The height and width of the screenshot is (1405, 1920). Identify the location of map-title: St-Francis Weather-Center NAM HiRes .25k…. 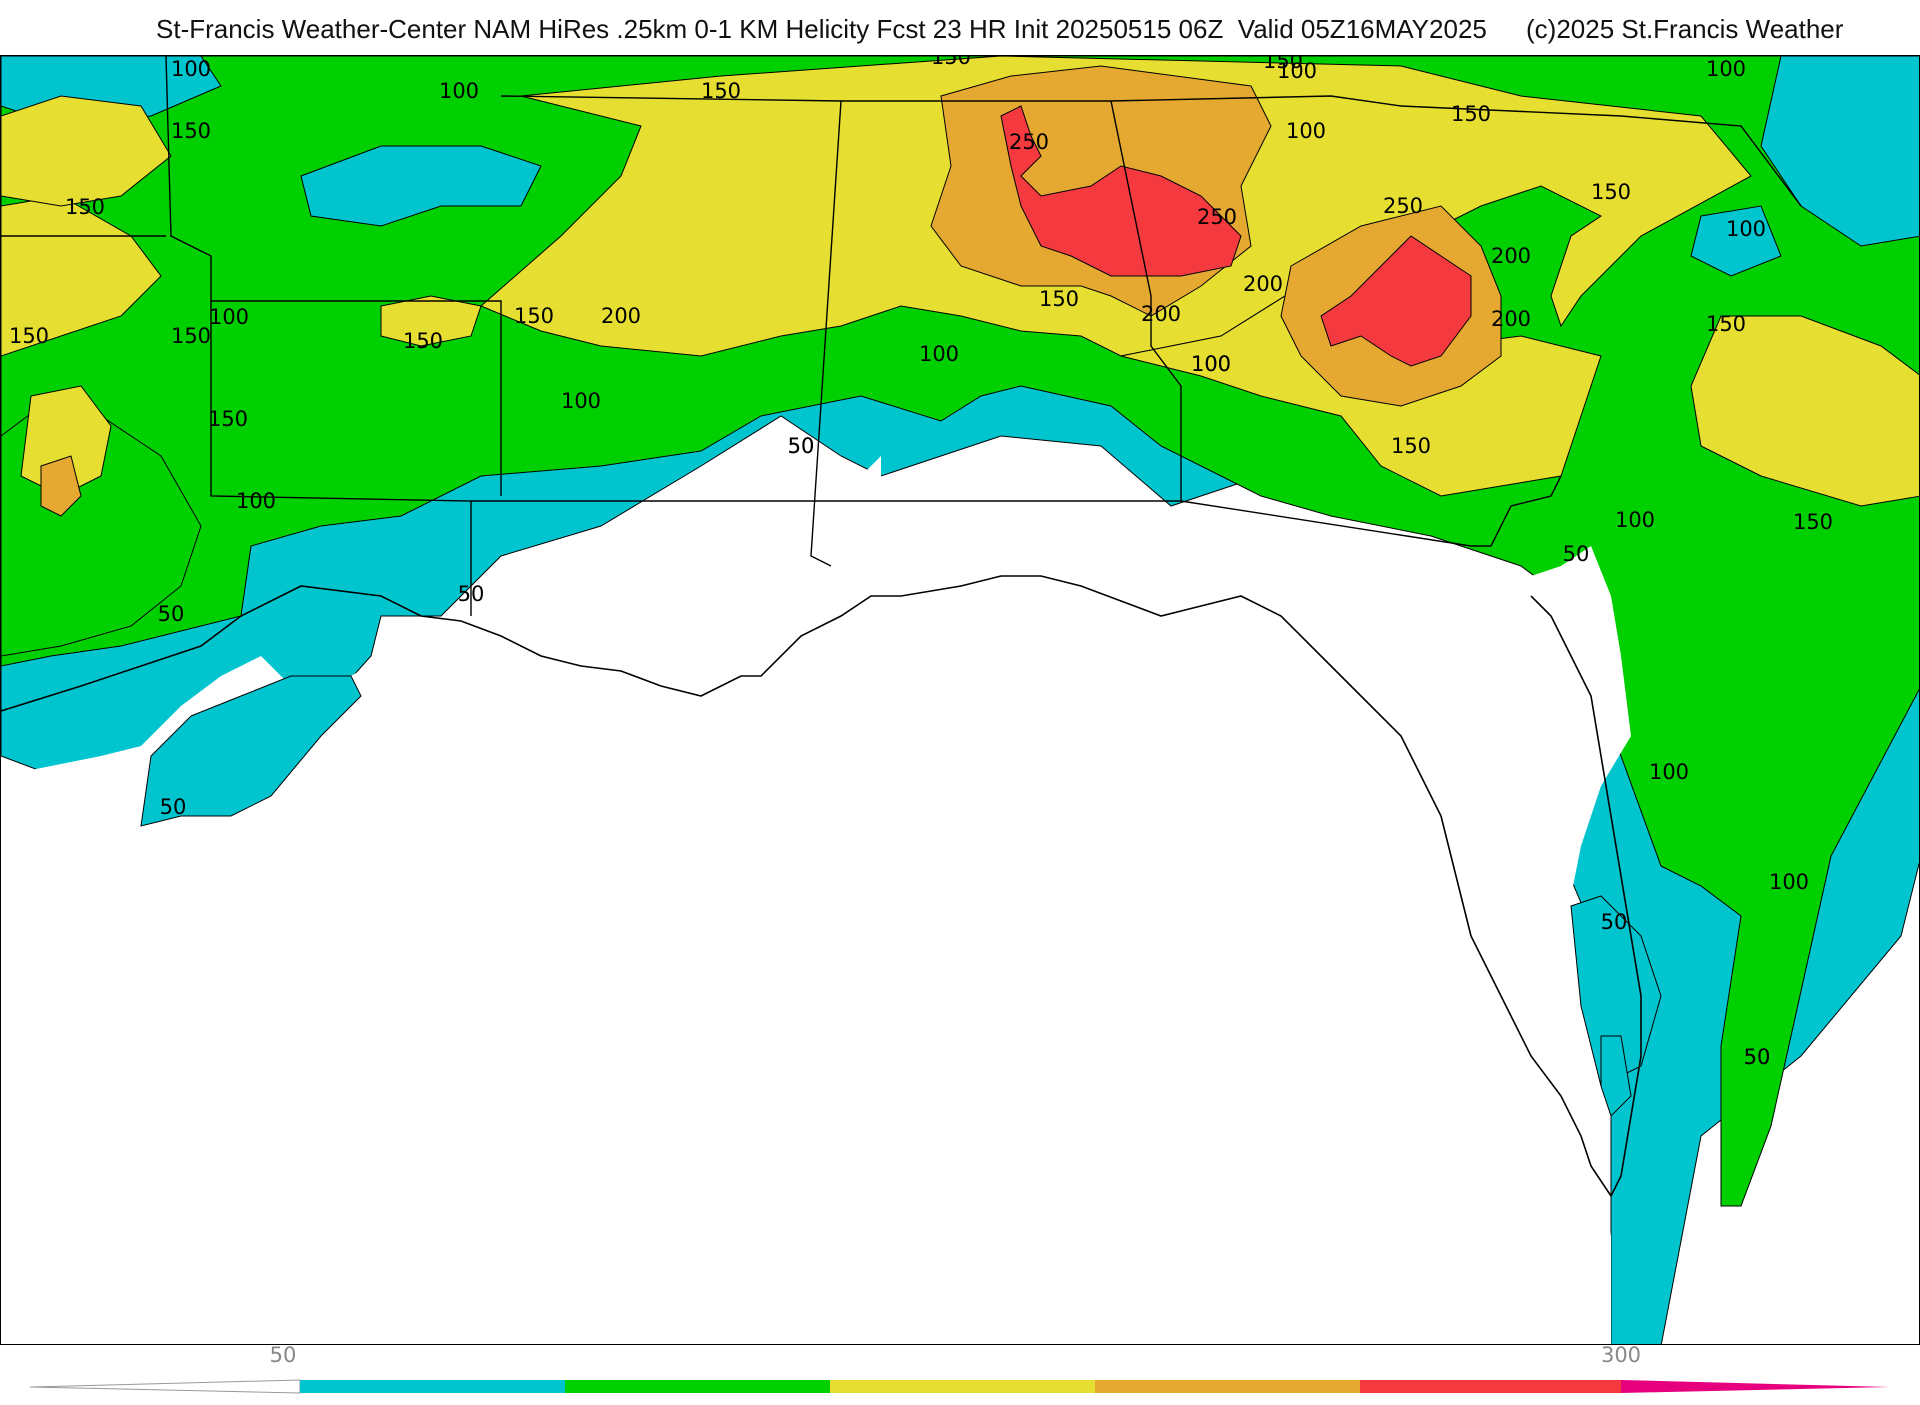
(960, 34).